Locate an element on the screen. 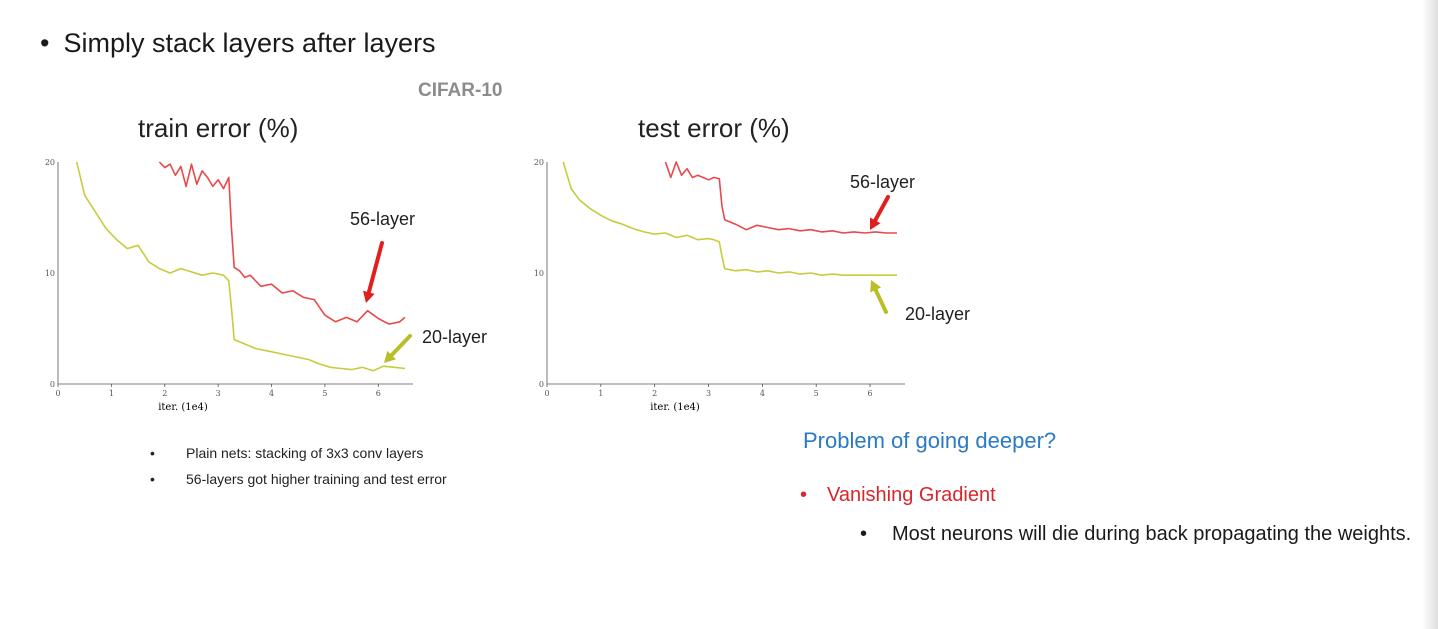 The image size is (1438, 629). slide-edge-shadow is located at coordinates (1430, 314).